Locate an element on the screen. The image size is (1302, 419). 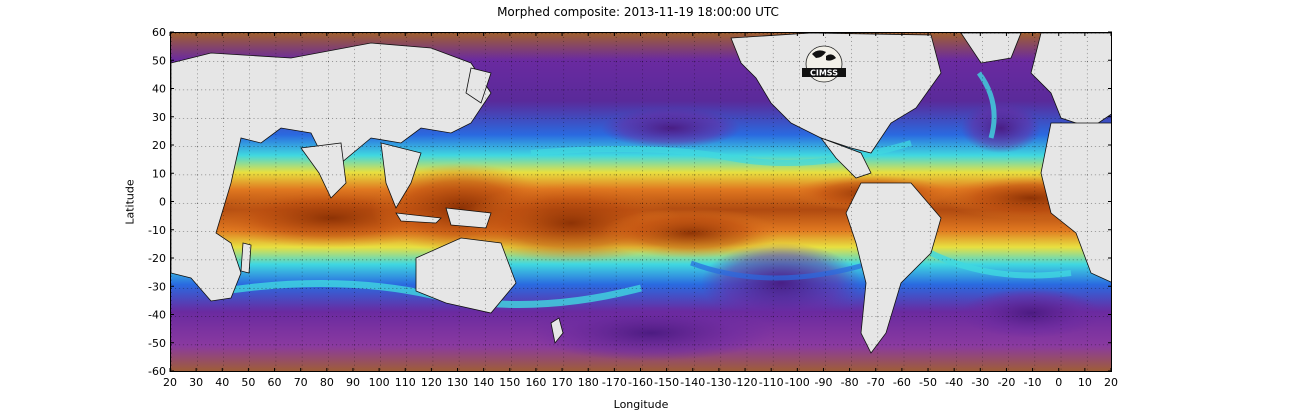
y-tick-label: 30 is located at coordinates (159, 117).